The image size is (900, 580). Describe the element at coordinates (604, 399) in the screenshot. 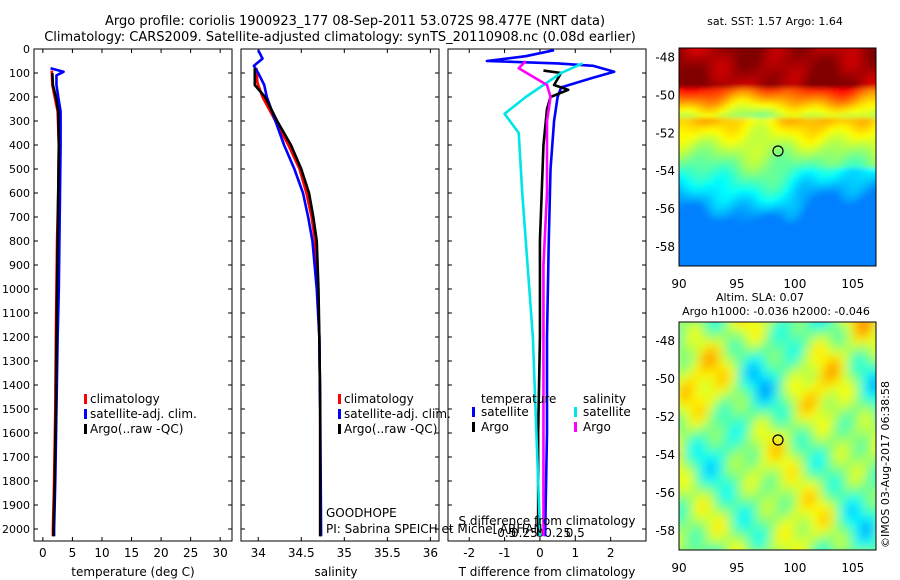

I see `legend-title-salinity: salinity` at that location.